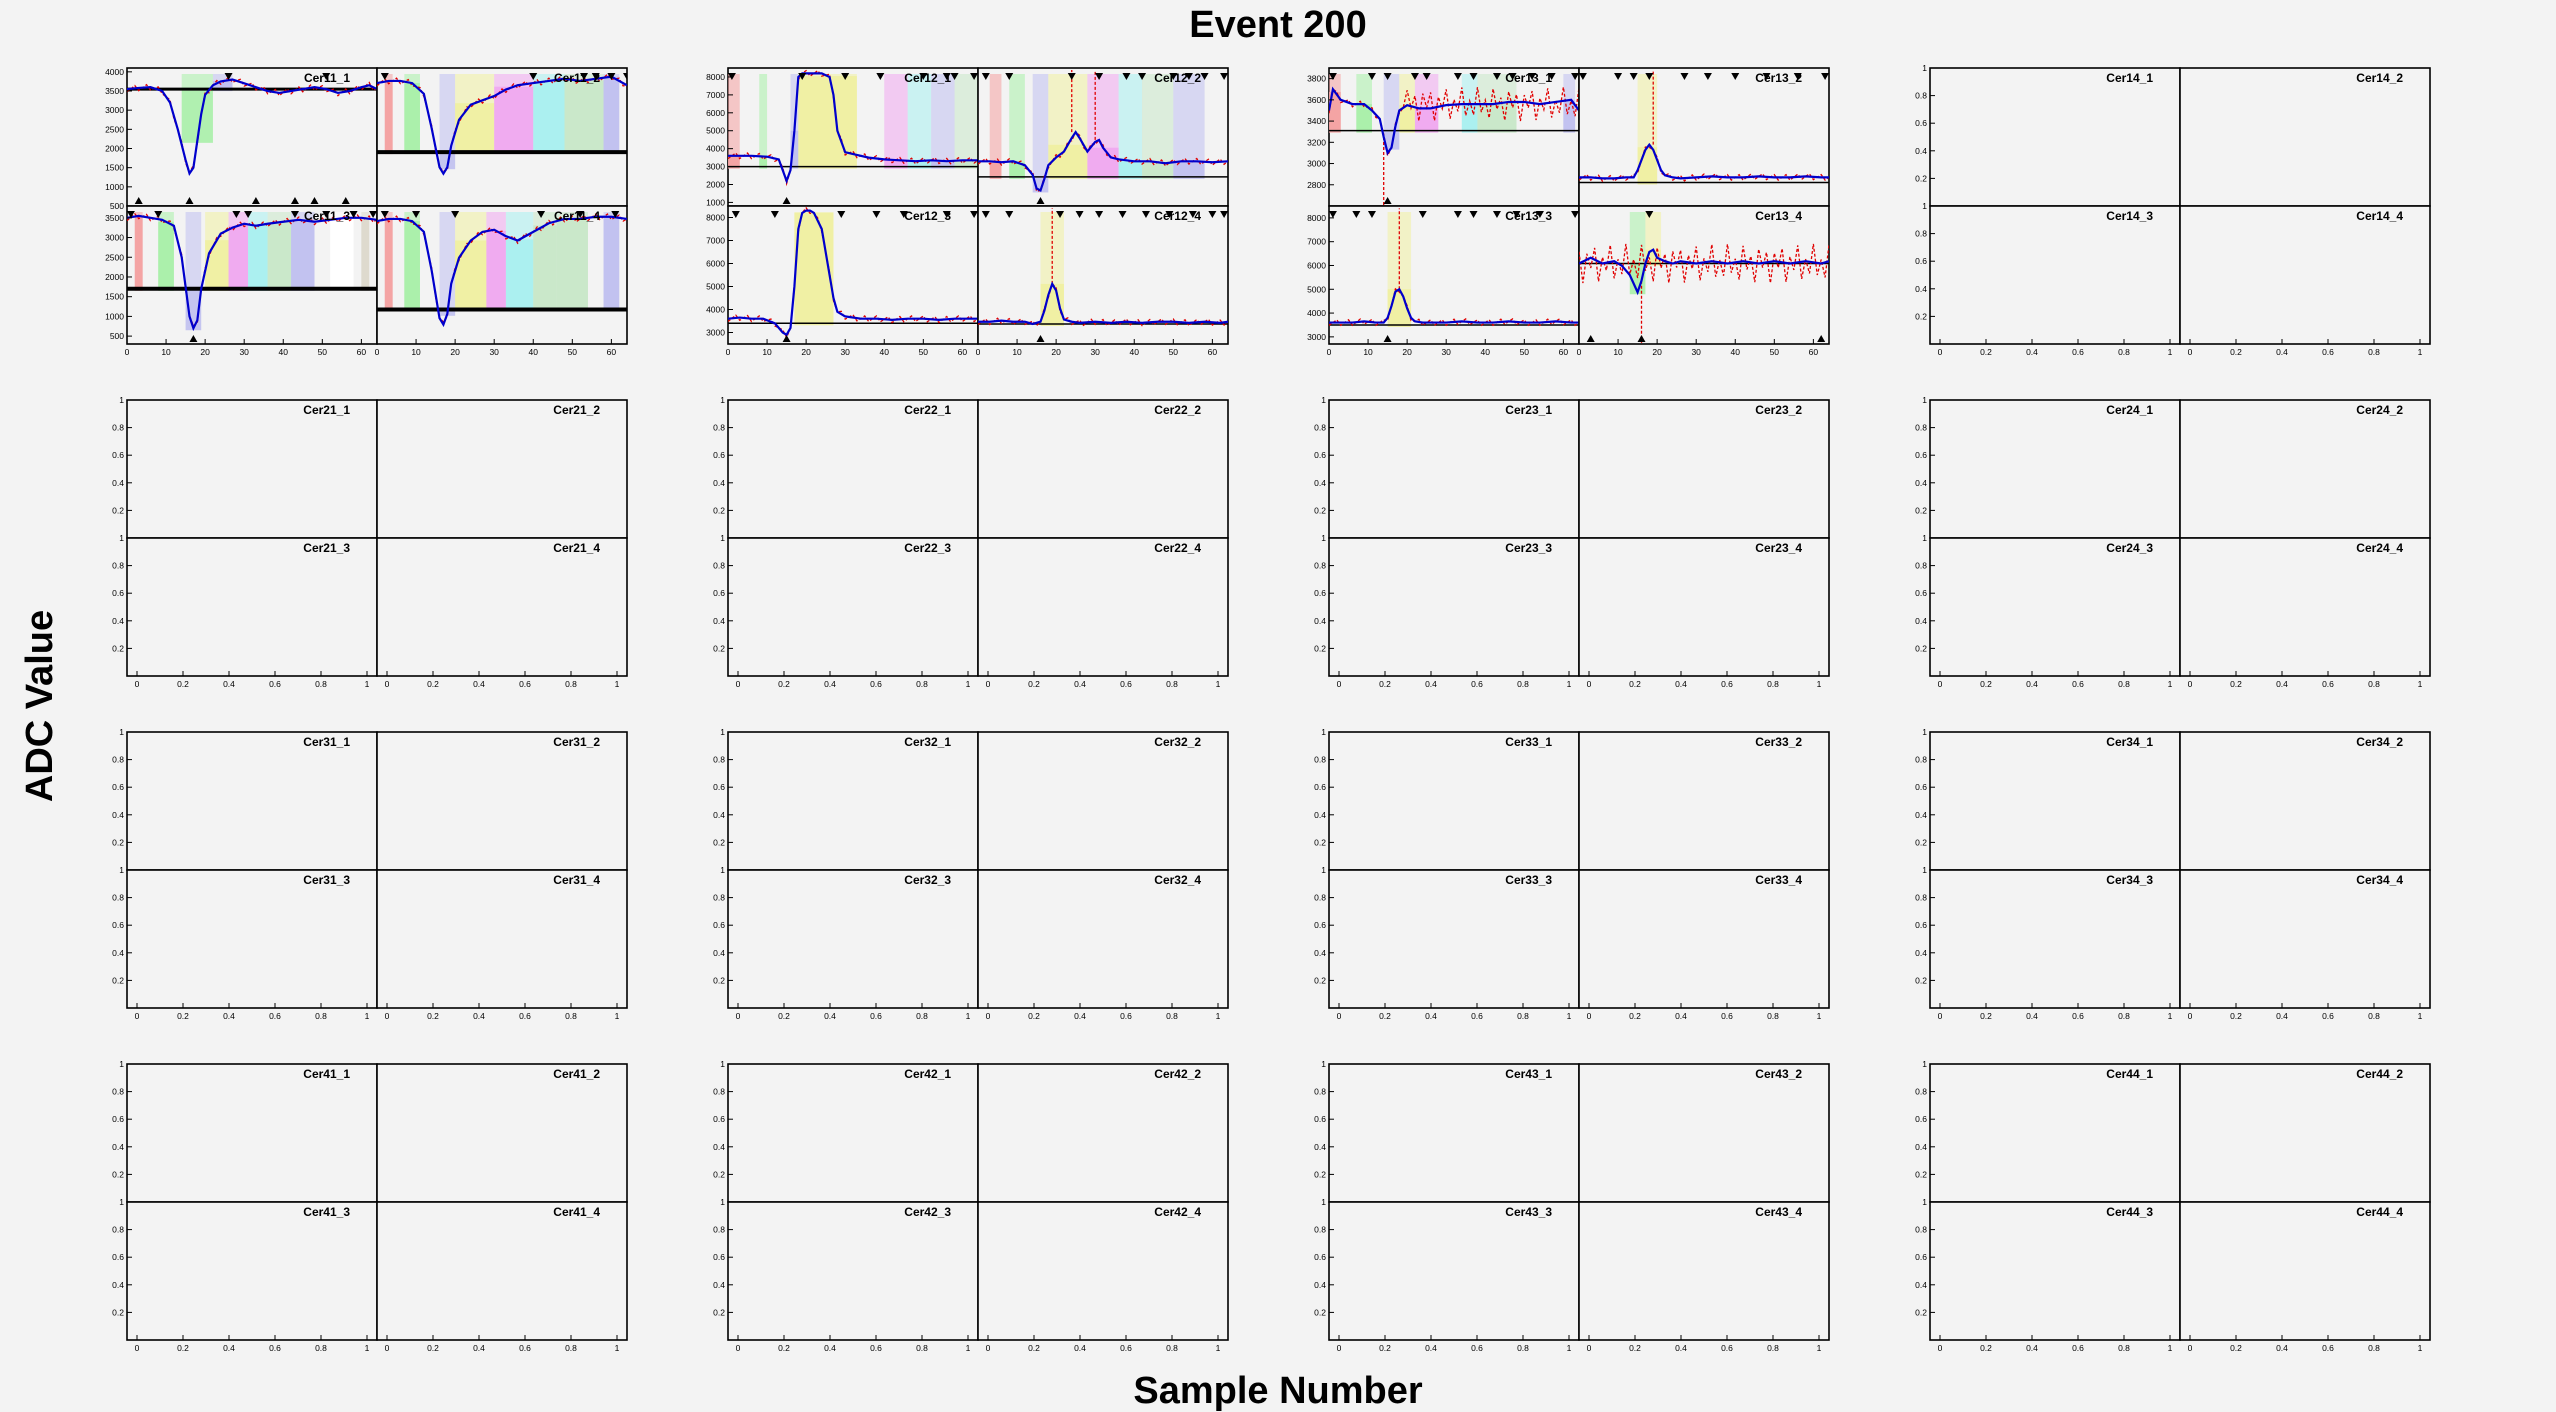 The image size is (2556, 1412). I want to click on panel-cer13-1: 2800 3000 3200 3400 3600 3800 Cer13_1, so click(1443, 137).